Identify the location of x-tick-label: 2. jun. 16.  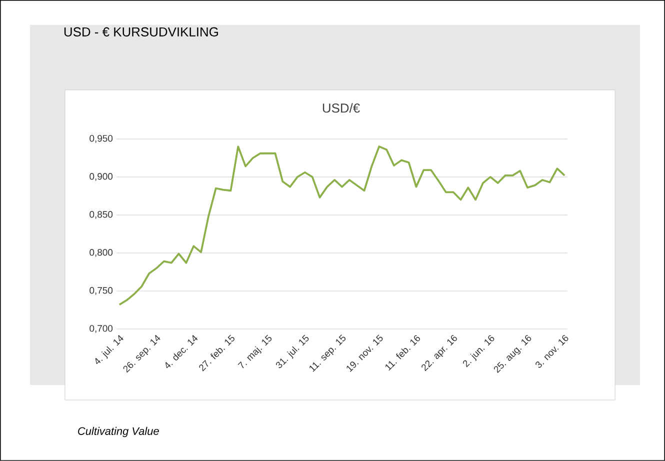
(478, 351).